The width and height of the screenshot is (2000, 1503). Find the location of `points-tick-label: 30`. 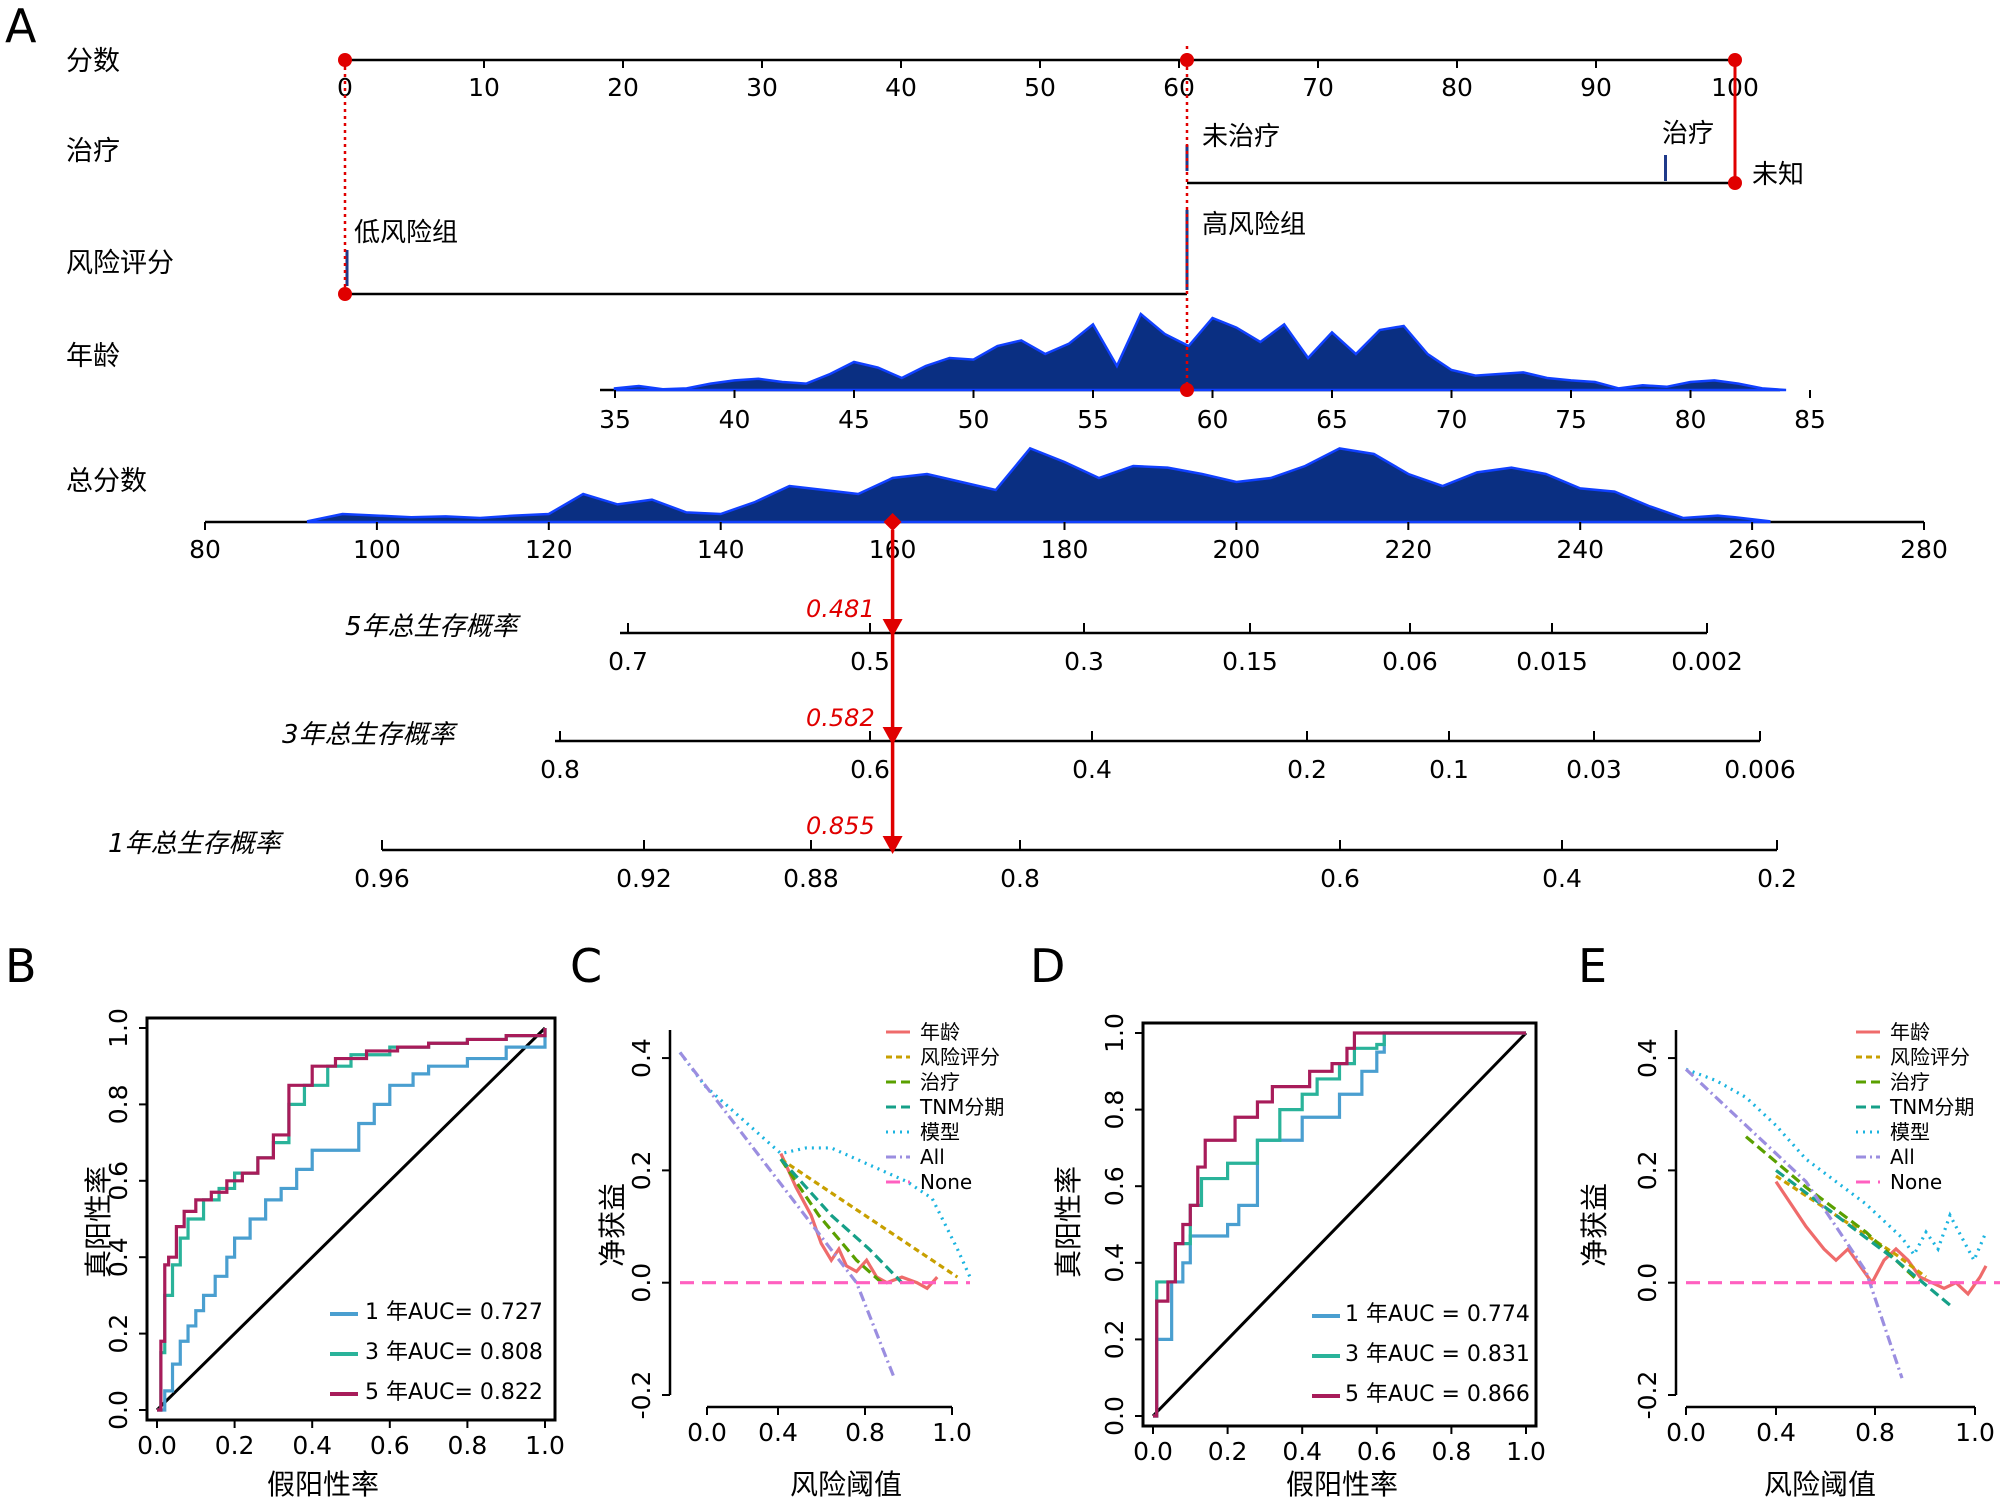

points-tick-label: 30 is located at coordinates (762, 87).